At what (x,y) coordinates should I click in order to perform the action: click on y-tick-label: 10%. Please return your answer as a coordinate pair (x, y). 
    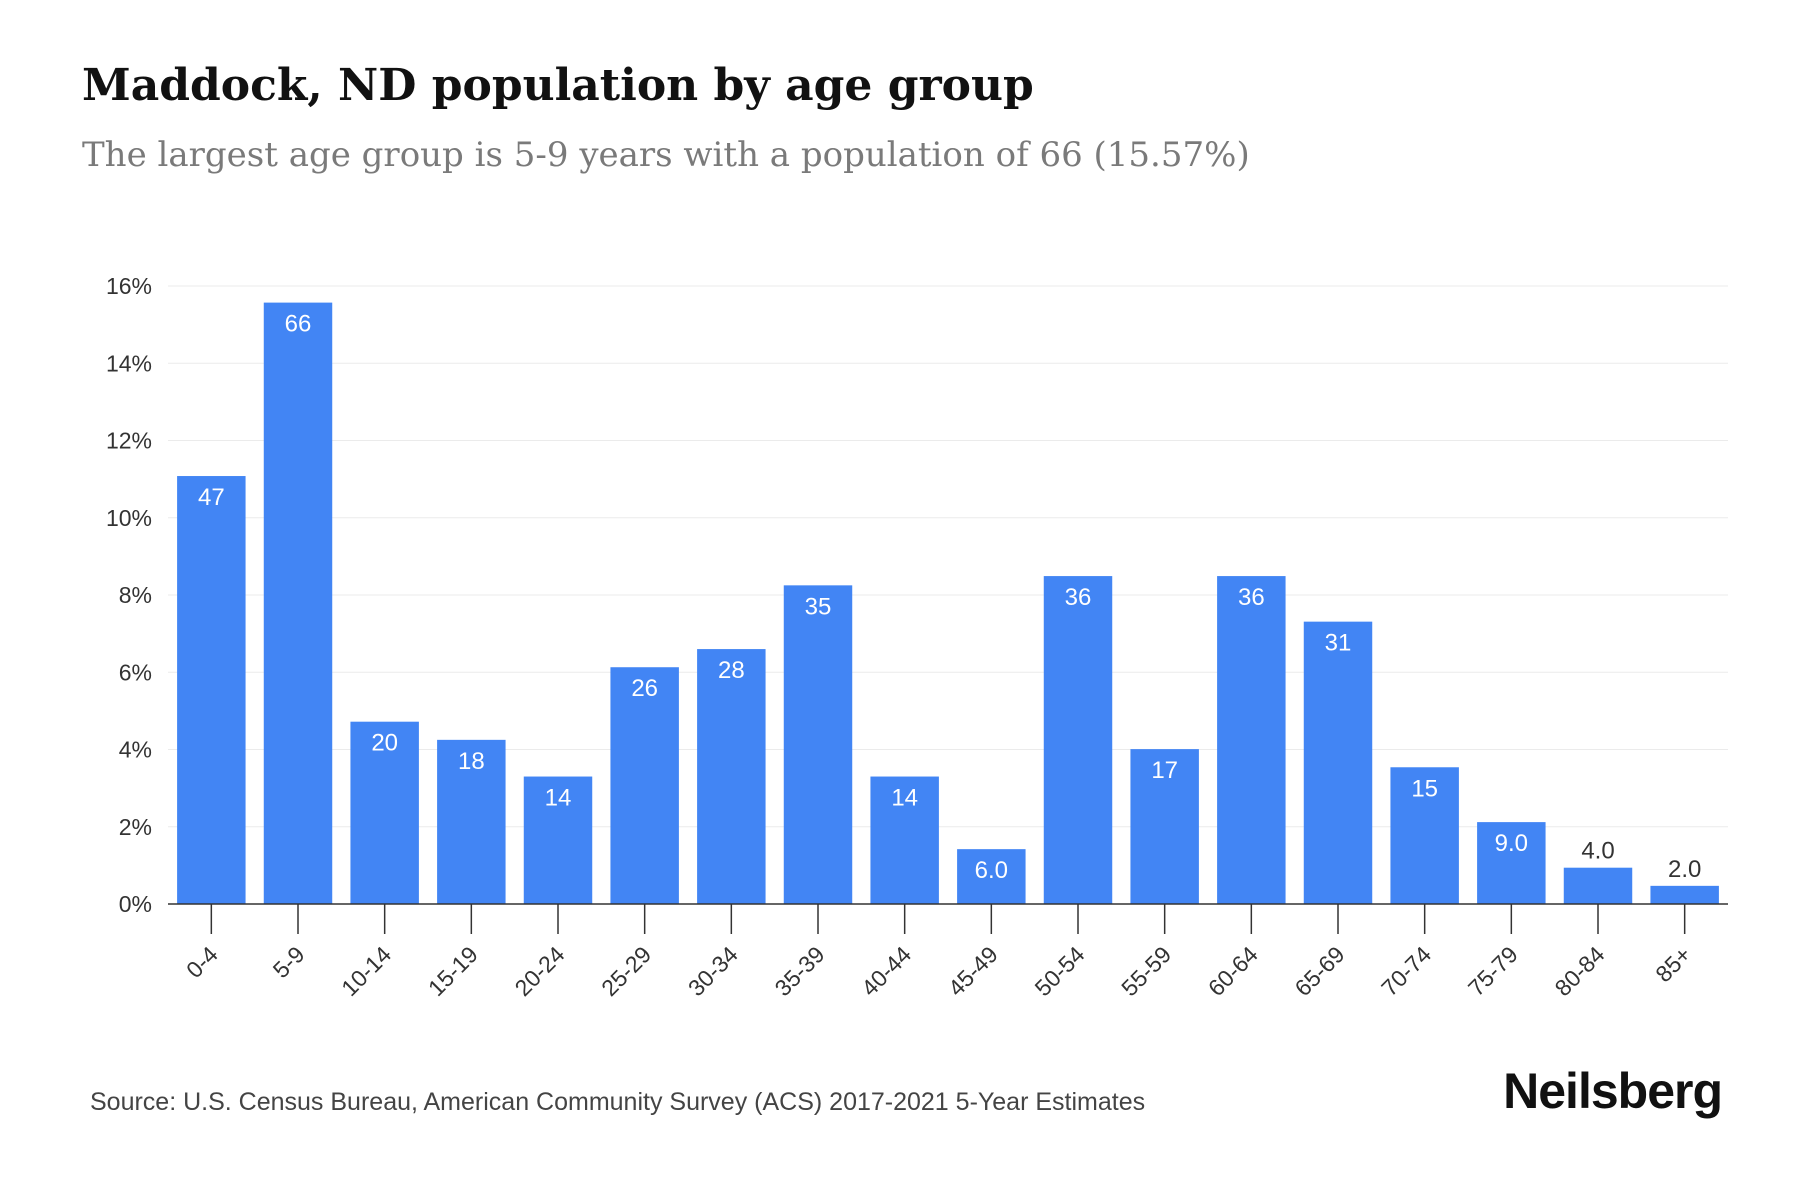
    Looking at the image, I should click on (129, 518).